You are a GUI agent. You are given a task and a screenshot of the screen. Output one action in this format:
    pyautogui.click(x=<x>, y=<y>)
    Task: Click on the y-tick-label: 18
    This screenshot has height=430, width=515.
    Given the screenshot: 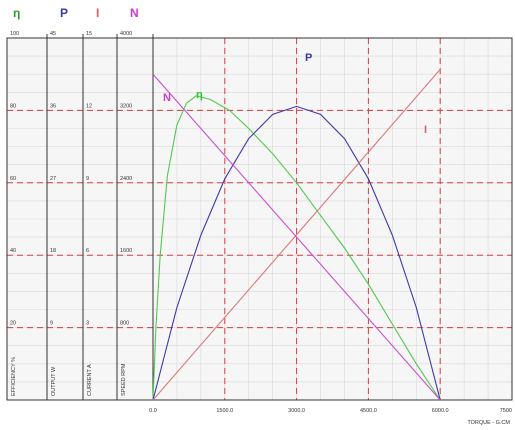 What is the action you would take?
    pyautogui.click(x=53, y=251)
    